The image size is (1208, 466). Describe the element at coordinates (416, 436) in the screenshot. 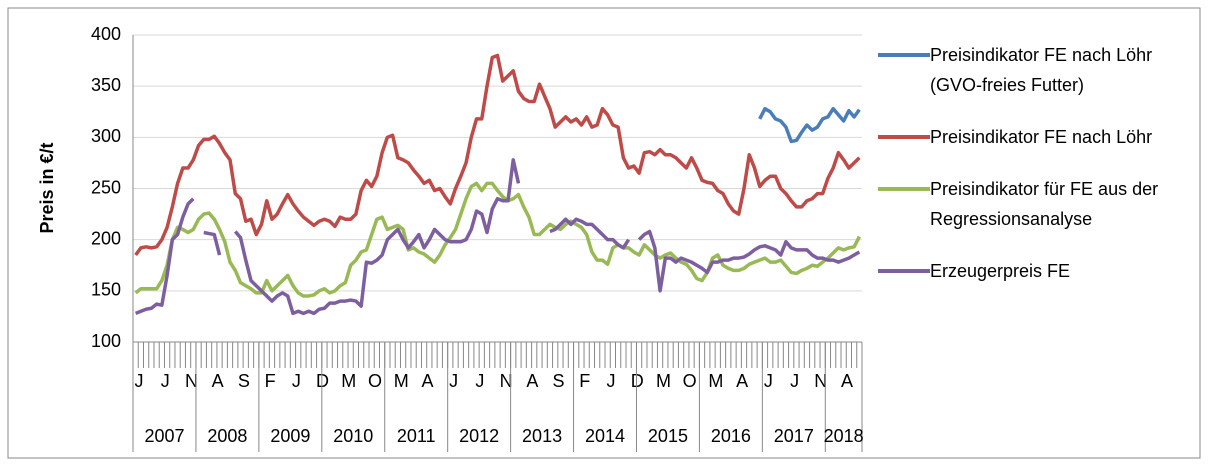

I see `year-label: 2011` at that location.